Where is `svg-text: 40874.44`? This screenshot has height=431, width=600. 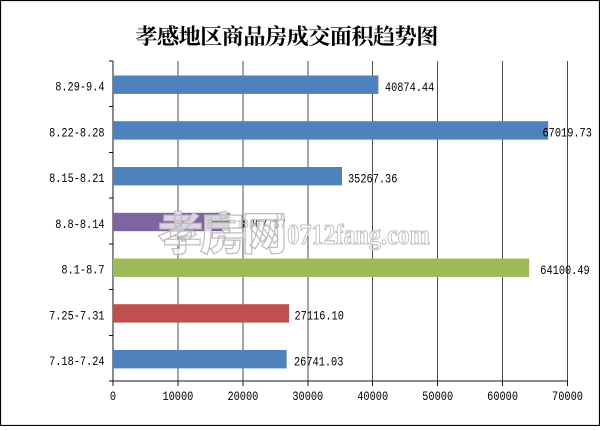
svg-text: 40874.44 is located at coordinates (410, 87).